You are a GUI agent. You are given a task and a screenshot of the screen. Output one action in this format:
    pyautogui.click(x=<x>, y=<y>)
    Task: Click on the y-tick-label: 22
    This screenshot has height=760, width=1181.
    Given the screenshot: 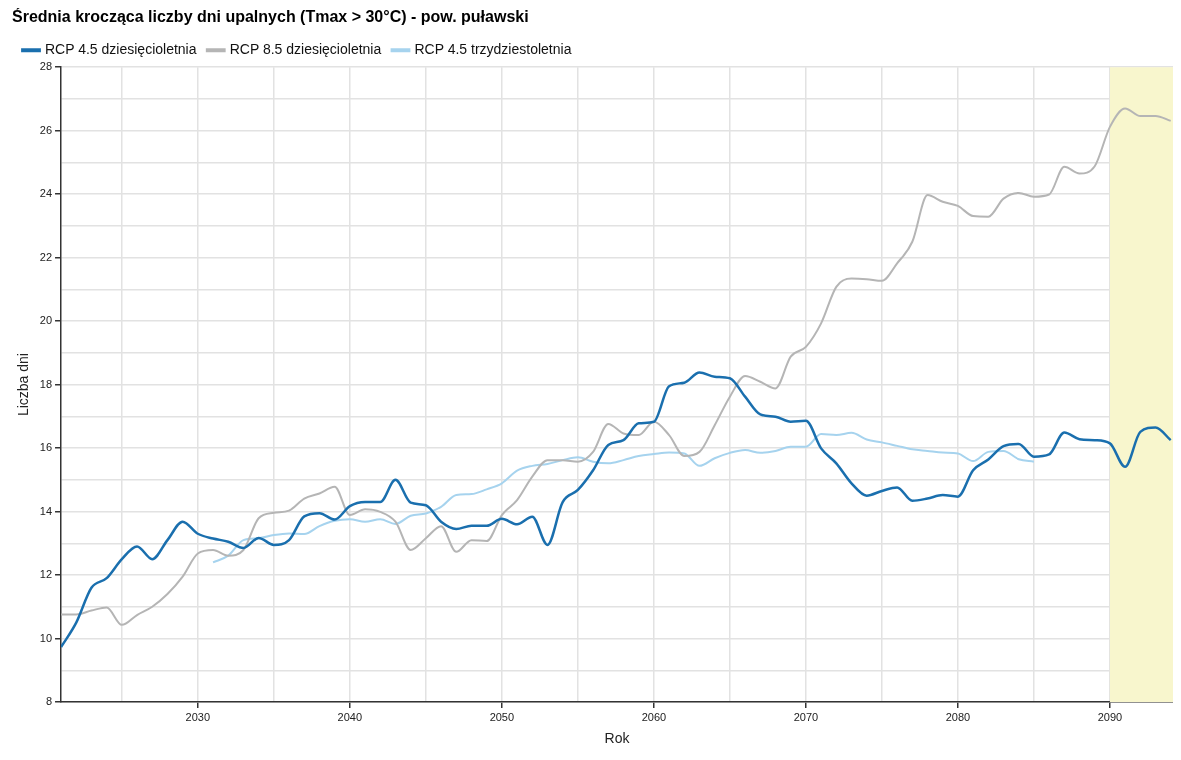 What is the action you would take?
    pyautogui.click(x=46, y=256)
    